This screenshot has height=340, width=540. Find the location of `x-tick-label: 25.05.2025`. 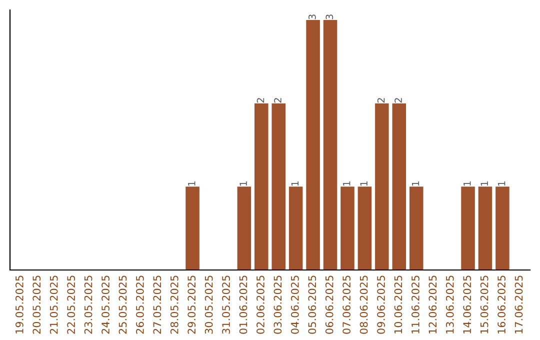

x-tick-label: 25.05.2025 is located at coordinates (122, 305).